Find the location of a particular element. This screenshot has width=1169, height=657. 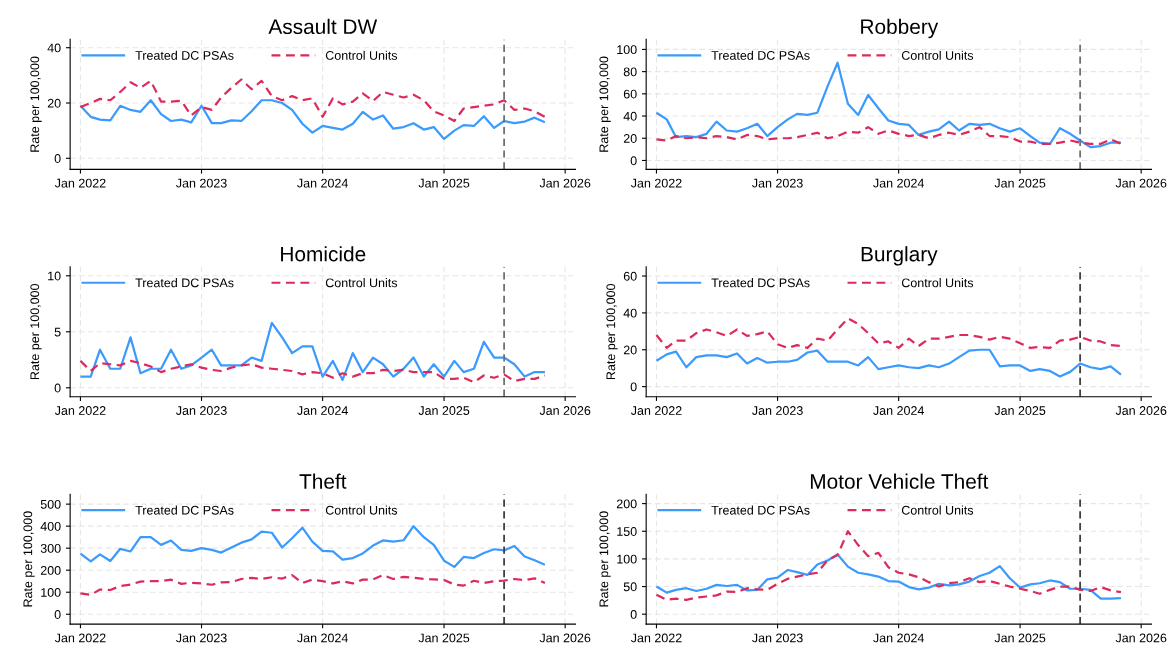

y-tick-label: 50 is located at coordinates (630, 587).